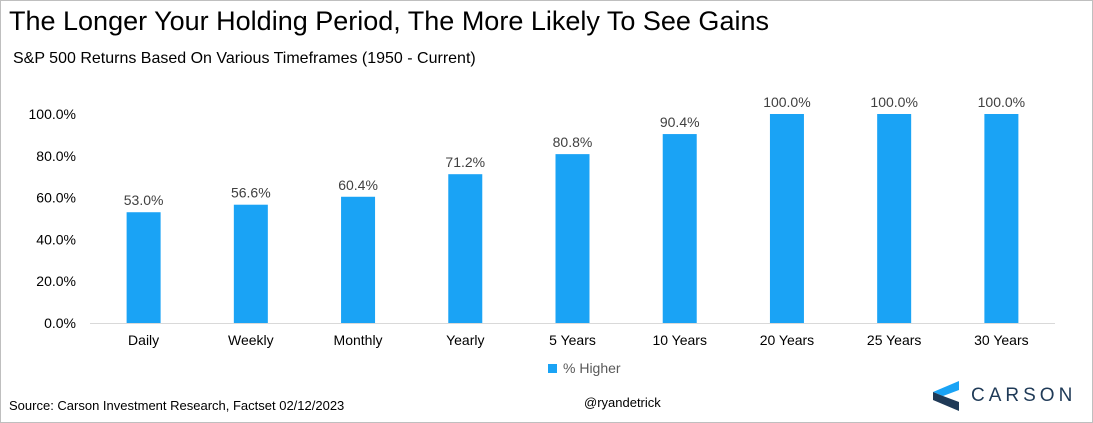 The height and width of the screenshot is (423, 1093). Describe the element at coordinates (573, 142) in the screenshot. I see `bar-value-label: 80.8%` at that location.